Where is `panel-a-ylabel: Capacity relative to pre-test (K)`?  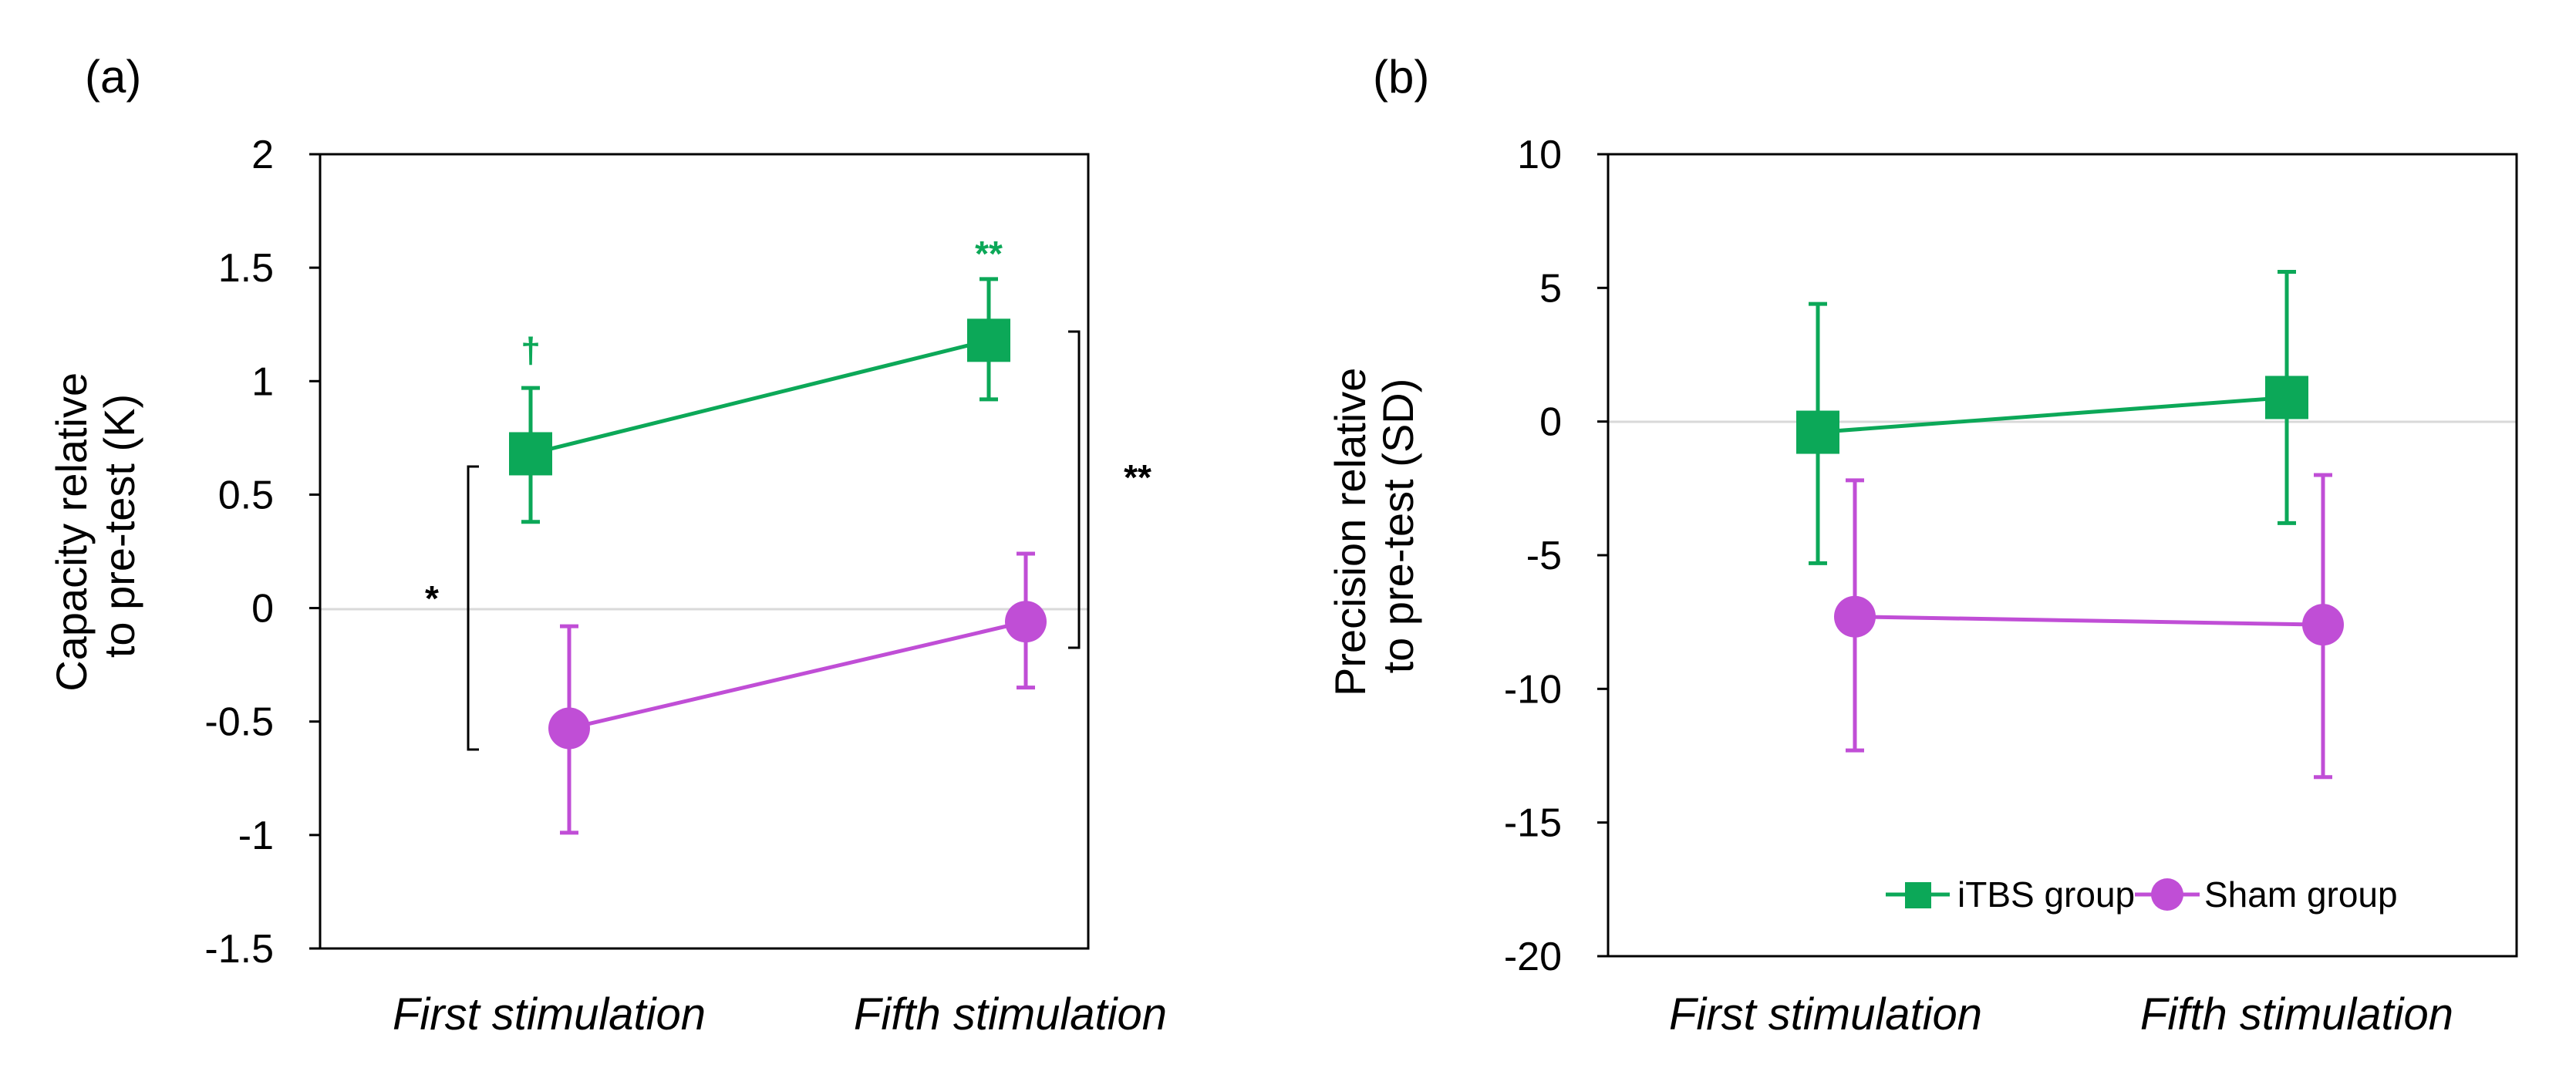
panel-a-ylabel: Capacity relative to pre-test (K) is located at coordinates (95, 526).